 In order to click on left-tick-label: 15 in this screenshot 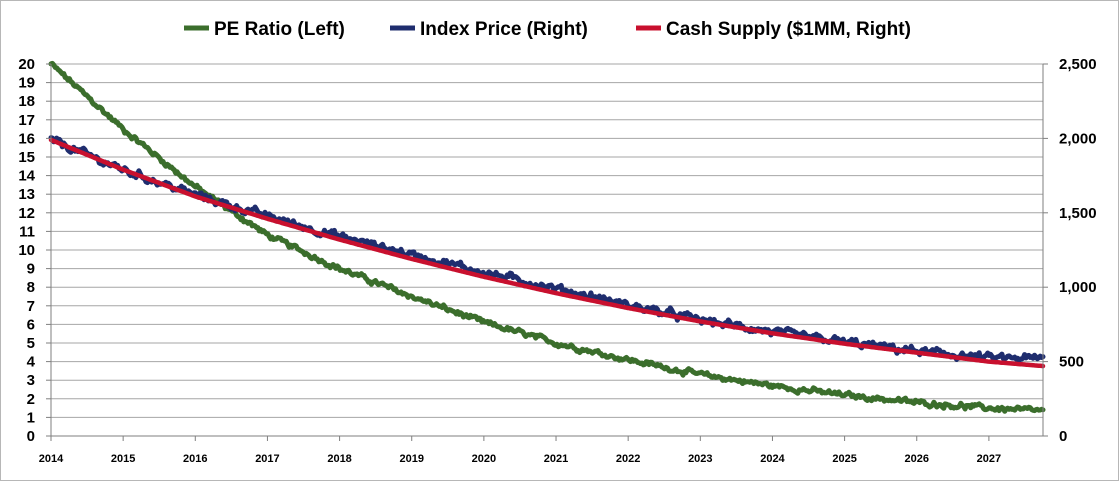, I will do `click(26, 157)`.